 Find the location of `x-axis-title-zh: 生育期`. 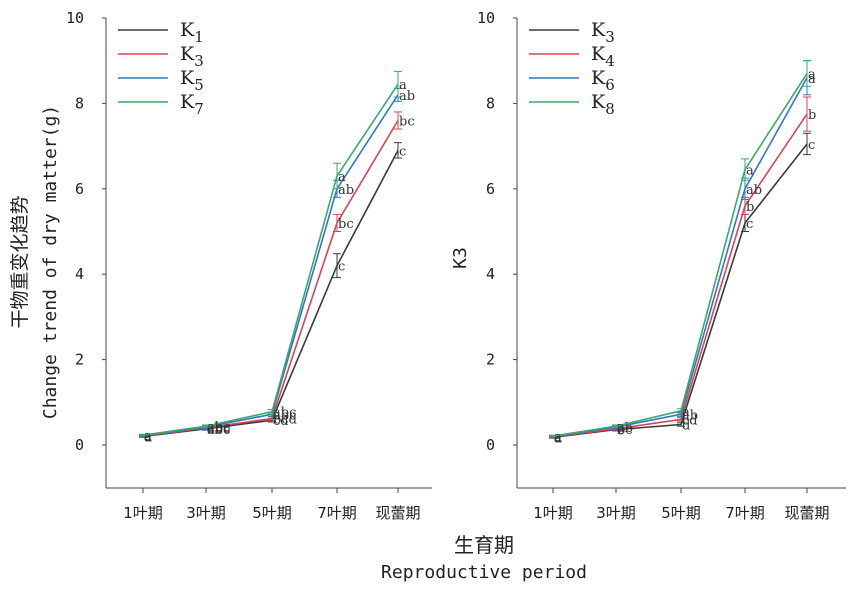

x-axis-title-zh: 生育期 is located at coordinates (484, 545).